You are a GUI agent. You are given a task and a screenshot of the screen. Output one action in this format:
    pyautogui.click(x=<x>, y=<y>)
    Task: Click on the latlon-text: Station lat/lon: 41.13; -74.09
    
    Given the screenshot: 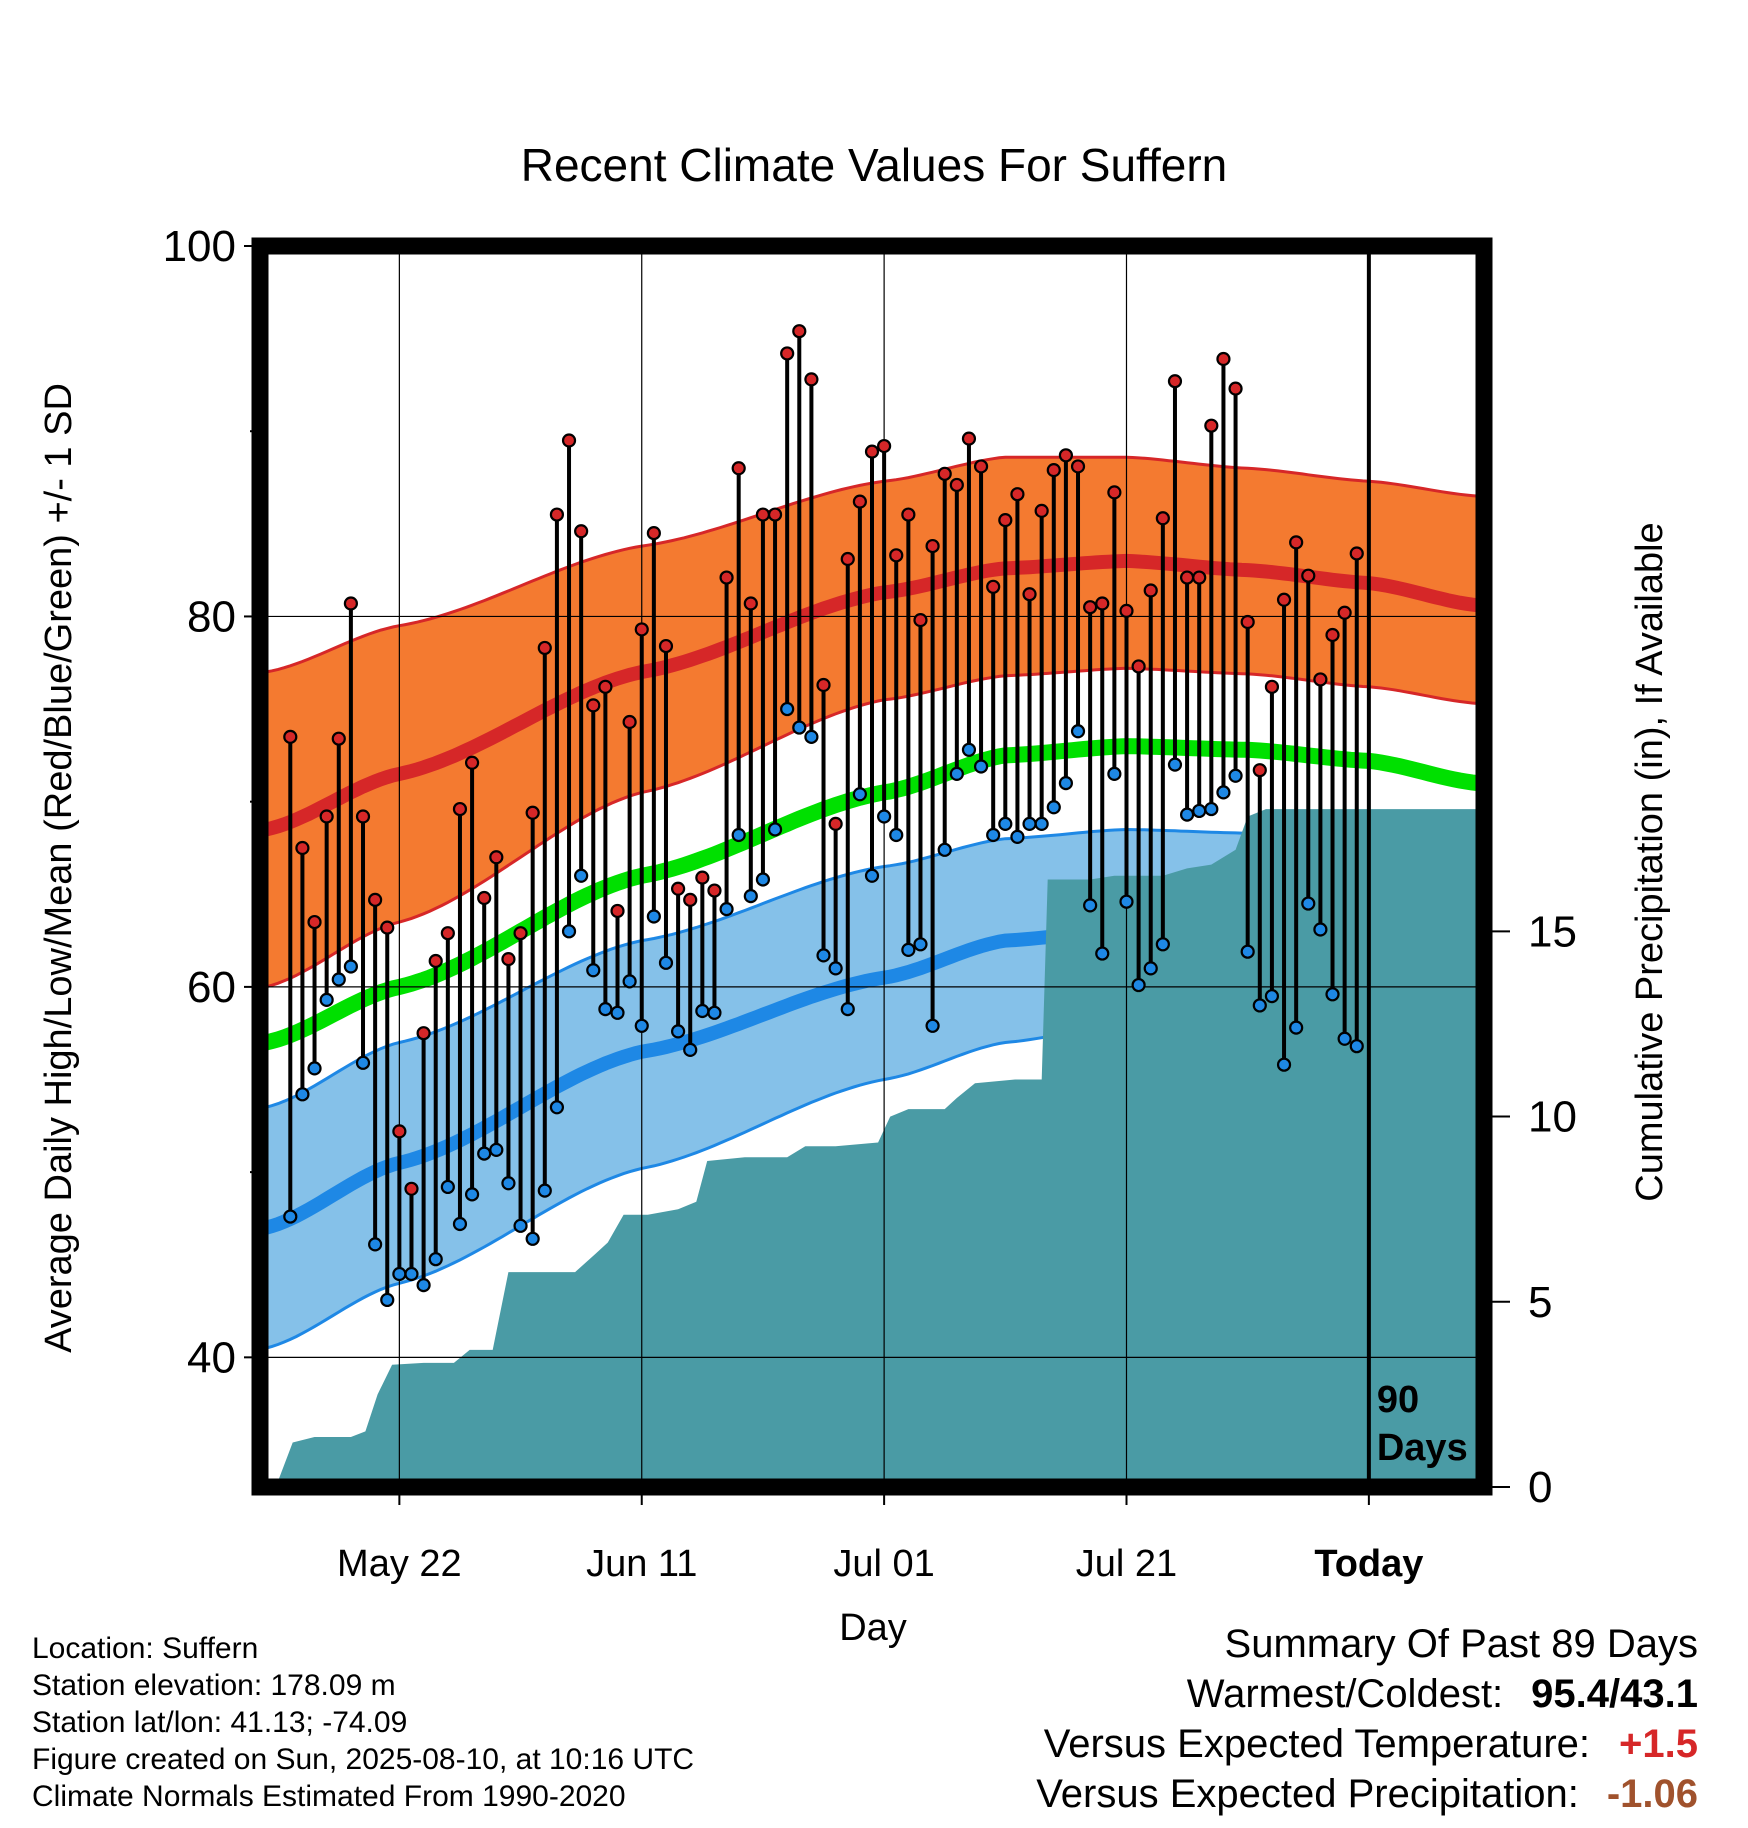 What is the action you would take?
    pyautogui.click(x=220, y=1722)
    